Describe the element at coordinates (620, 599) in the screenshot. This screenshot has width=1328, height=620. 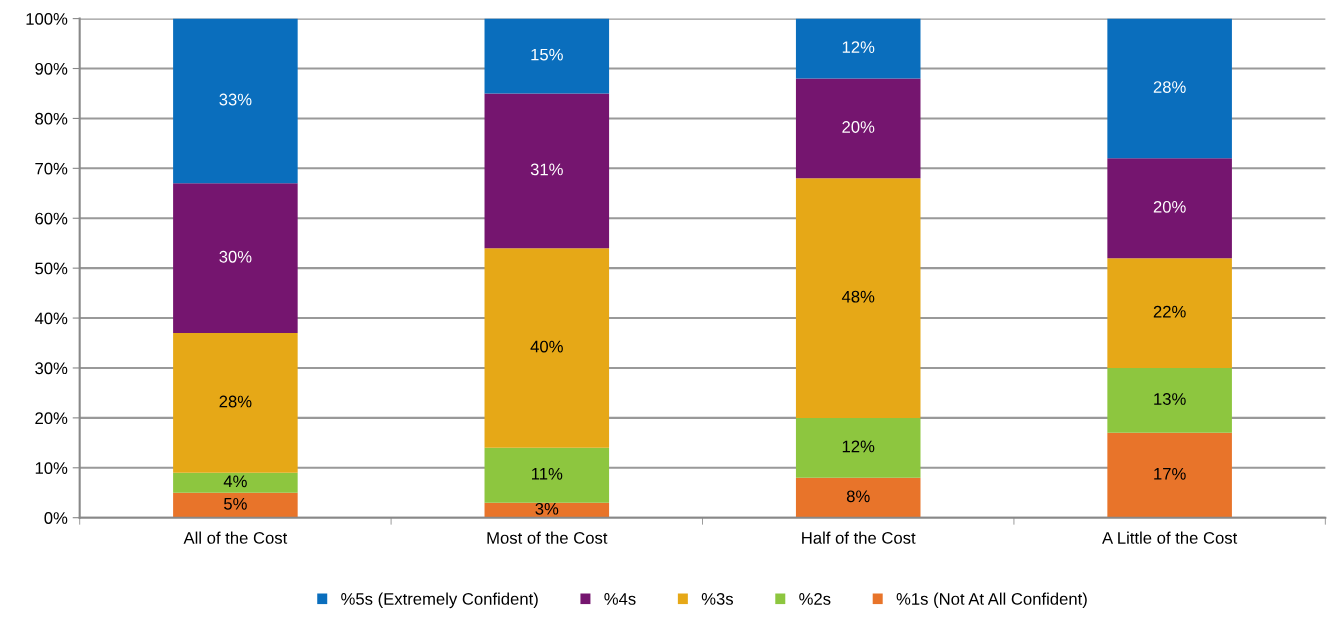
I see `legend-label: %4s` at that location.